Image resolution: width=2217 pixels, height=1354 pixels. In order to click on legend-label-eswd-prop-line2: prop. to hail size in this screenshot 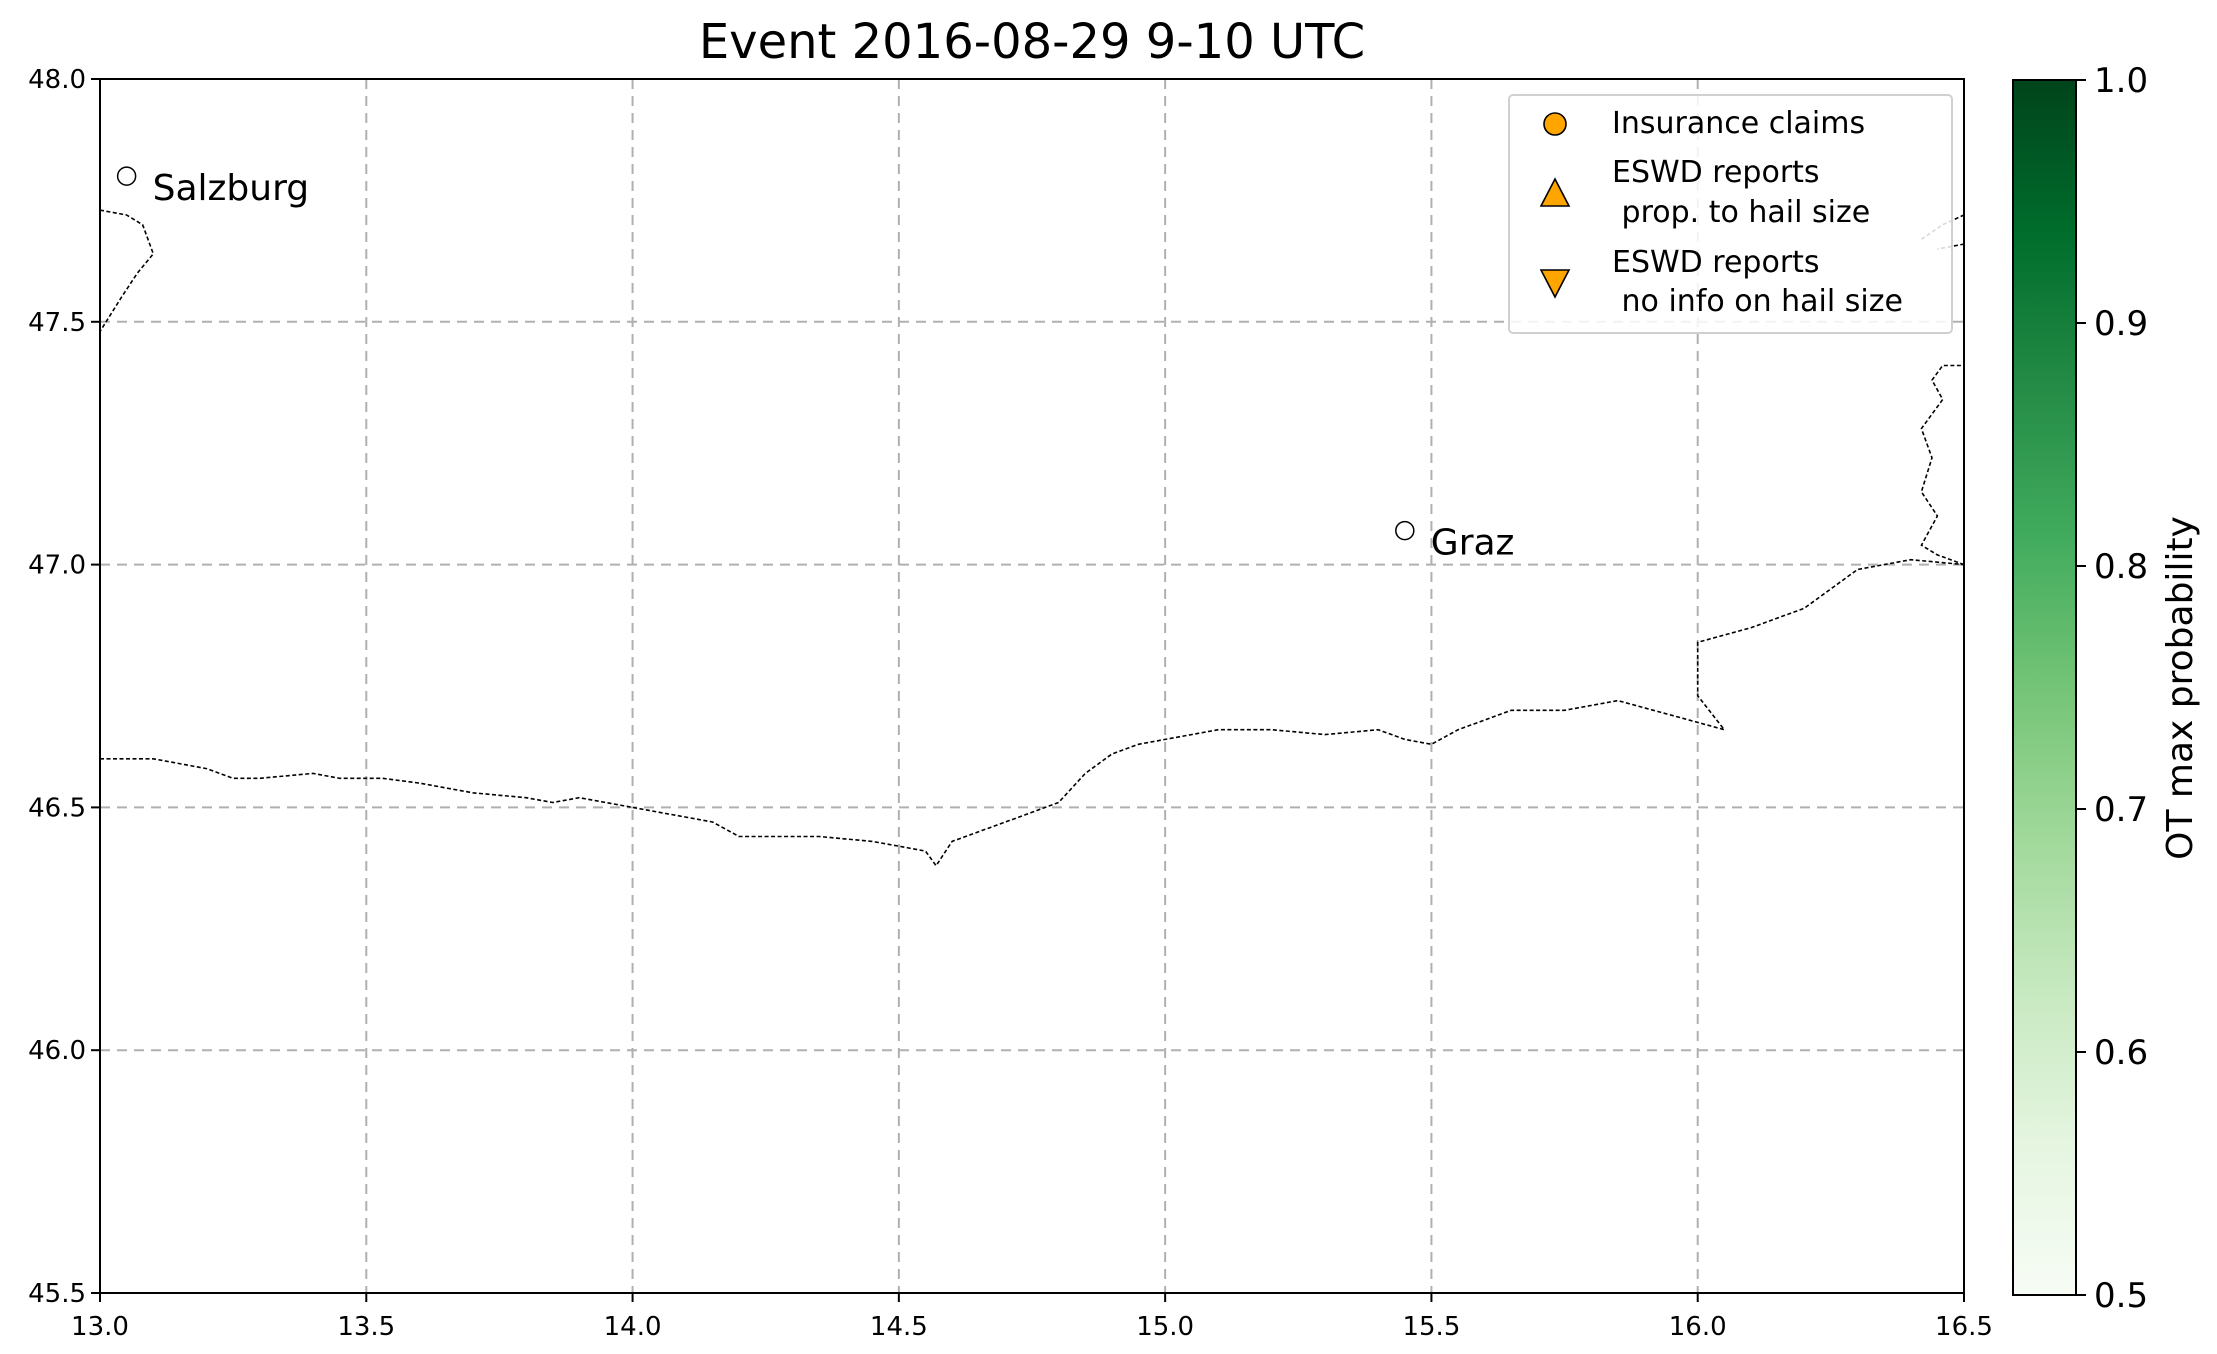, I will do `click(1741, 212)`.